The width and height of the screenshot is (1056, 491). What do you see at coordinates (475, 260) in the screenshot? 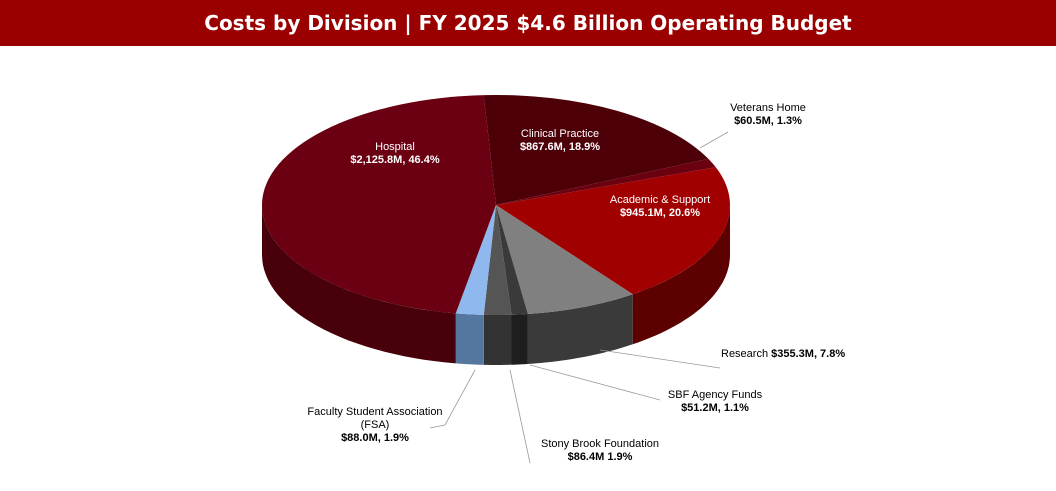
I see `slice-faculty-student-association-fsa` at bounding box center [475, 260].